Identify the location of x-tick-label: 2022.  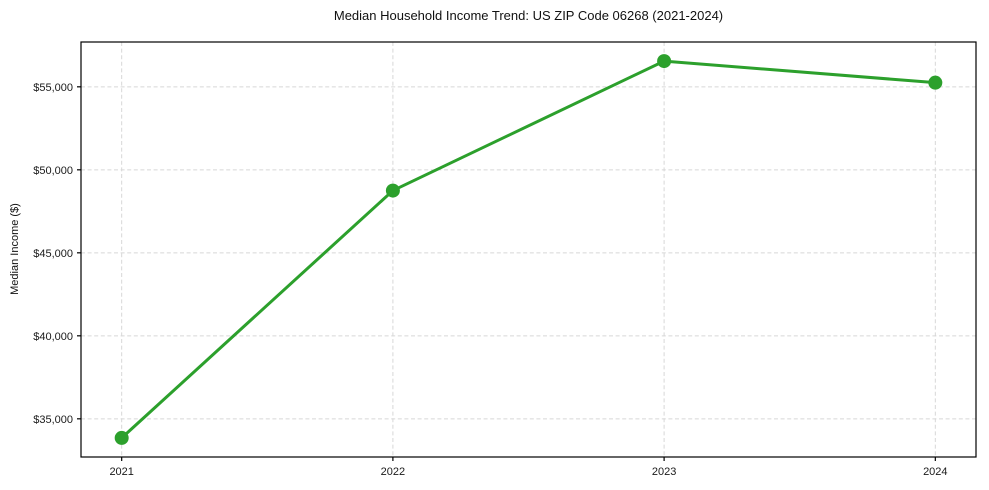
(393, 472).